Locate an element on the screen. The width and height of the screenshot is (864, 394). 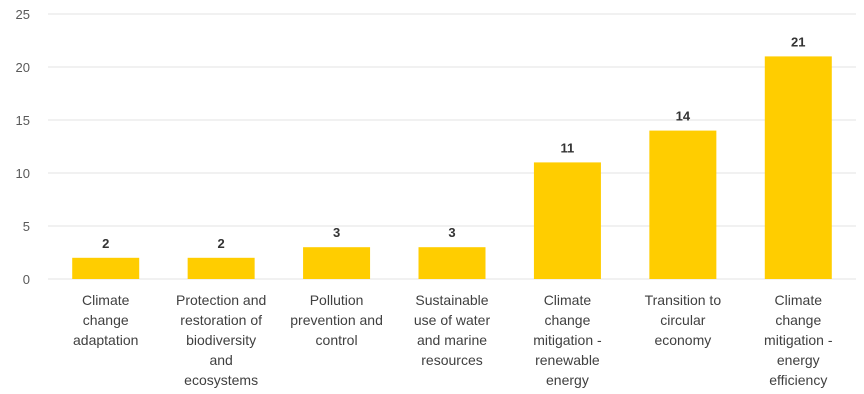
x-category-label-line: use of water is located at coordinates (452, 320).